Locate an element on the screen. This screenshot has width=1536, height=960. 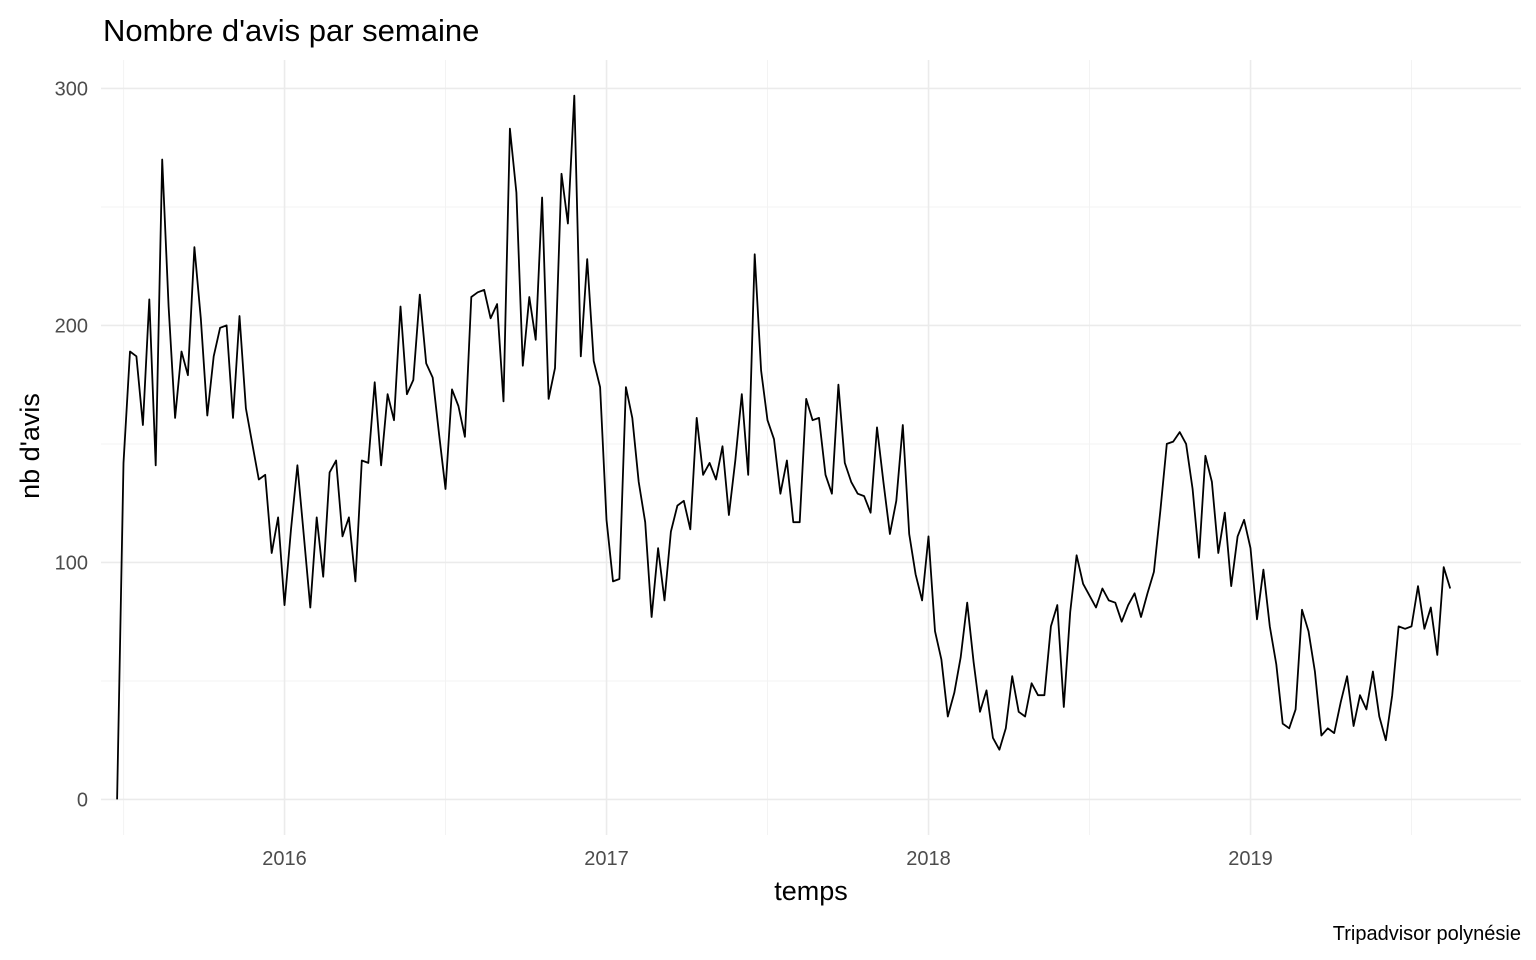
y-axis: 0 100 200 300 is located at coordinates (71, 444).